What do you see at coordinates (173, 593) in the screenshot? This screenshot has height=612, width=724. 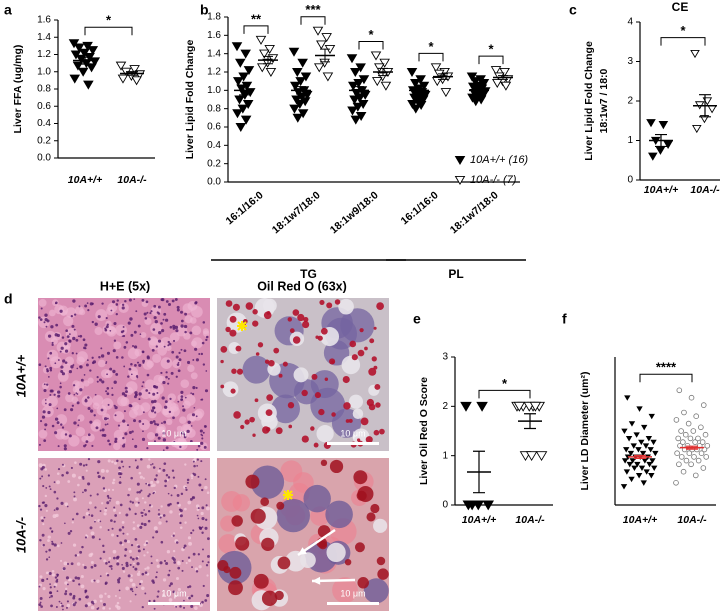 I see `scale-bar-label: 10 μm` at bounding box center [173, 593].